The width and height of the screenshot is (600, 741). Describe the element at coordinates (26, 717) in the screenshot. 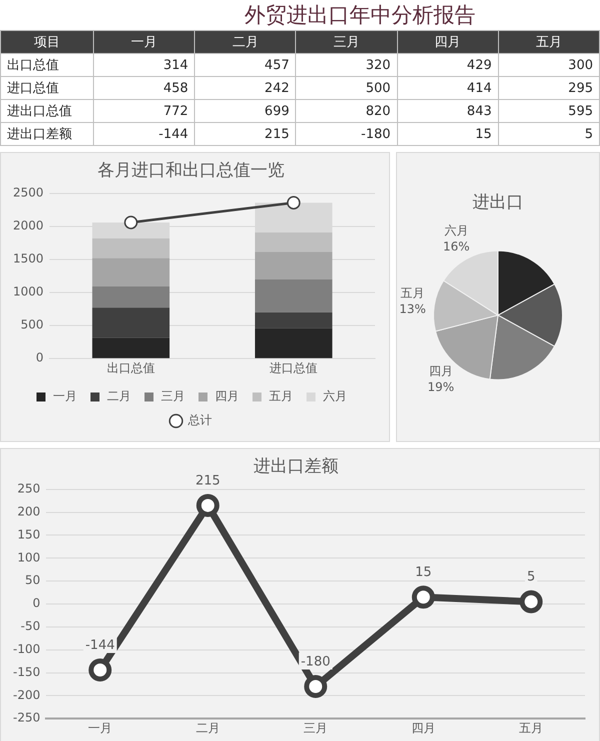

I see `y-tick-label: -250` at that location.